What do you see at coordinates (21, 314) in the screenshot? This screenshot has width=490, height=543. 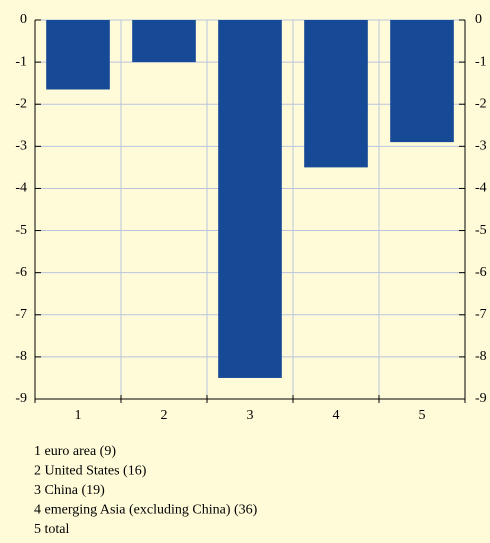 I see `y-tick-label: -7` at bounding box center [21, 314].